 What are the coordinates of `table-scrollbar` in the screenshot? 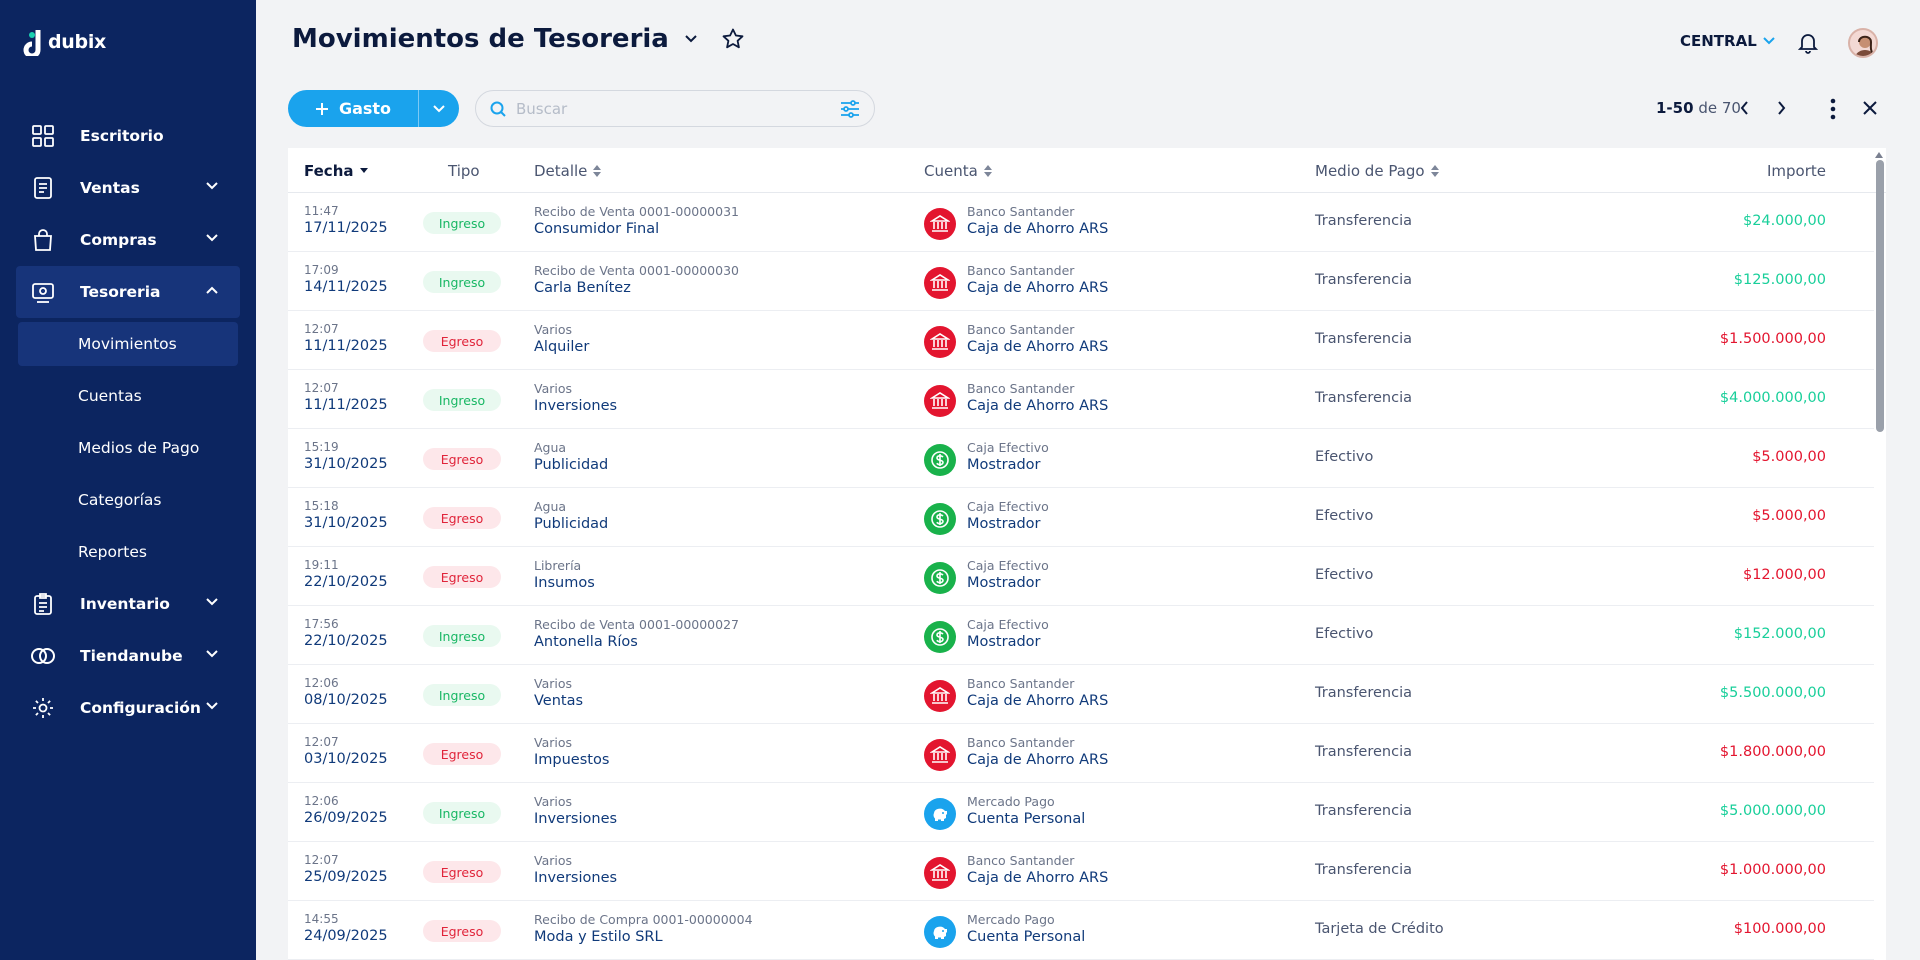 It's located at (1880, 296).